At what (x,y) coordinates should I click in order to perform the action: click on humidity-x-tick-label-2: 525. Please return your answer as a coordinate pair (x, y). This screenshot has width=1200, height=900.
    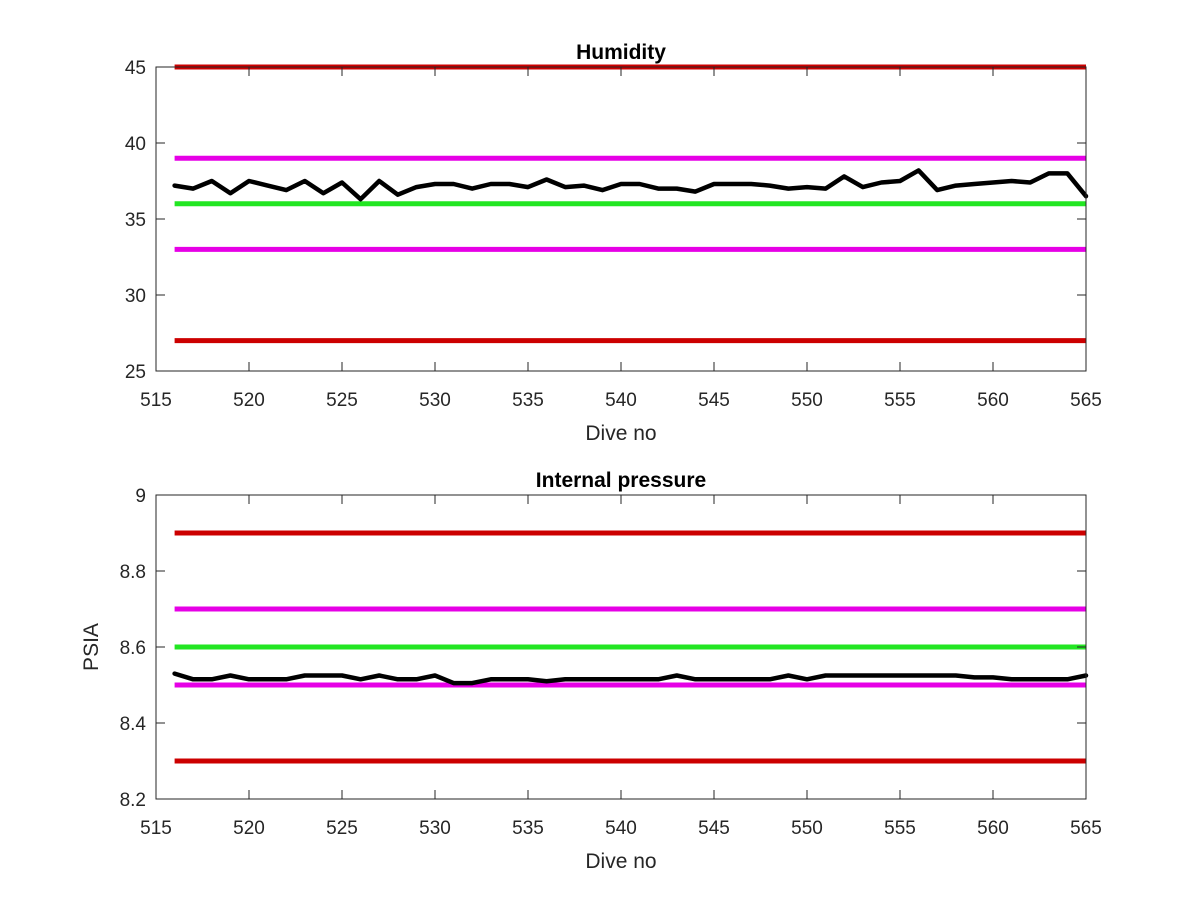
    Looking at the image, I should click on (342, 400).